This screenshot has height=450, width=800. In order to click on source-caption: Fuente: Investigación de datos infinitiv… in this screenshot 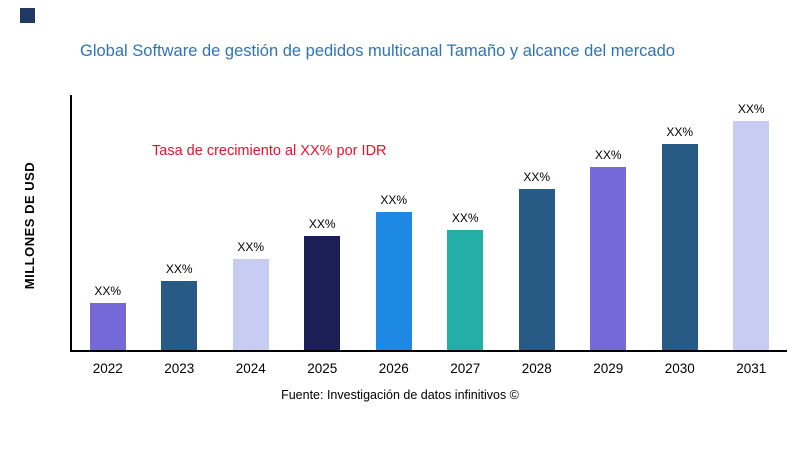, I will do `click(400, 395)`.